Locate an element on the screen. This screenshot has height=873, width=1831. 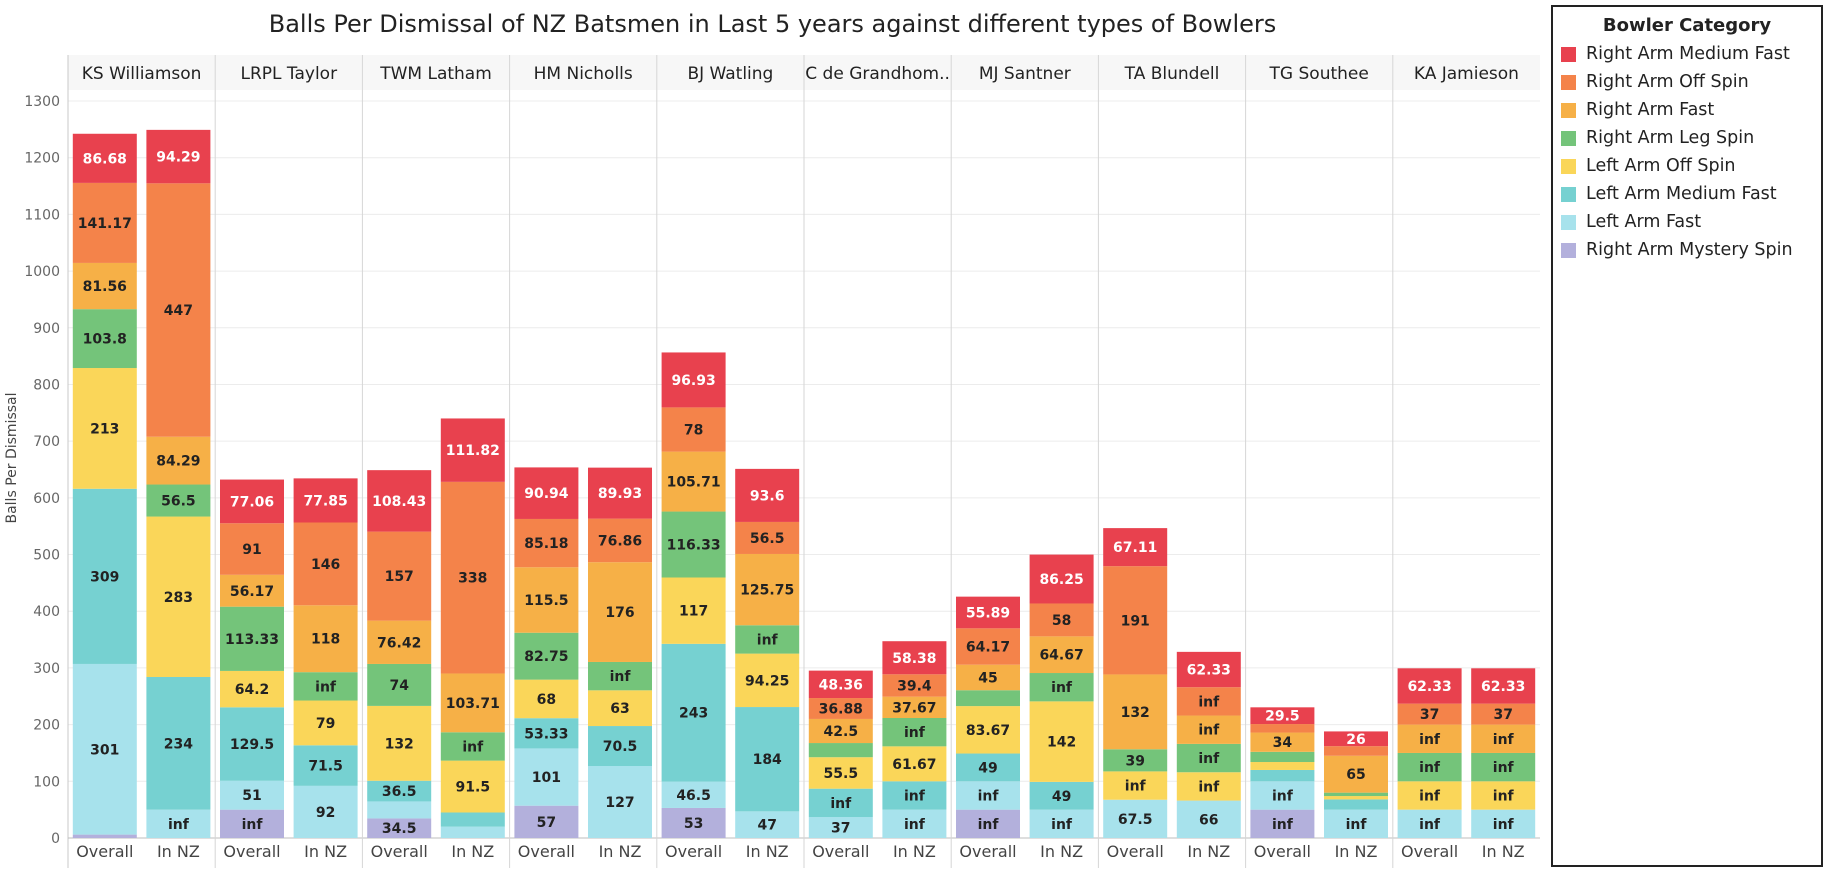
data-label: 58 is located at coordinates (1061, 621).